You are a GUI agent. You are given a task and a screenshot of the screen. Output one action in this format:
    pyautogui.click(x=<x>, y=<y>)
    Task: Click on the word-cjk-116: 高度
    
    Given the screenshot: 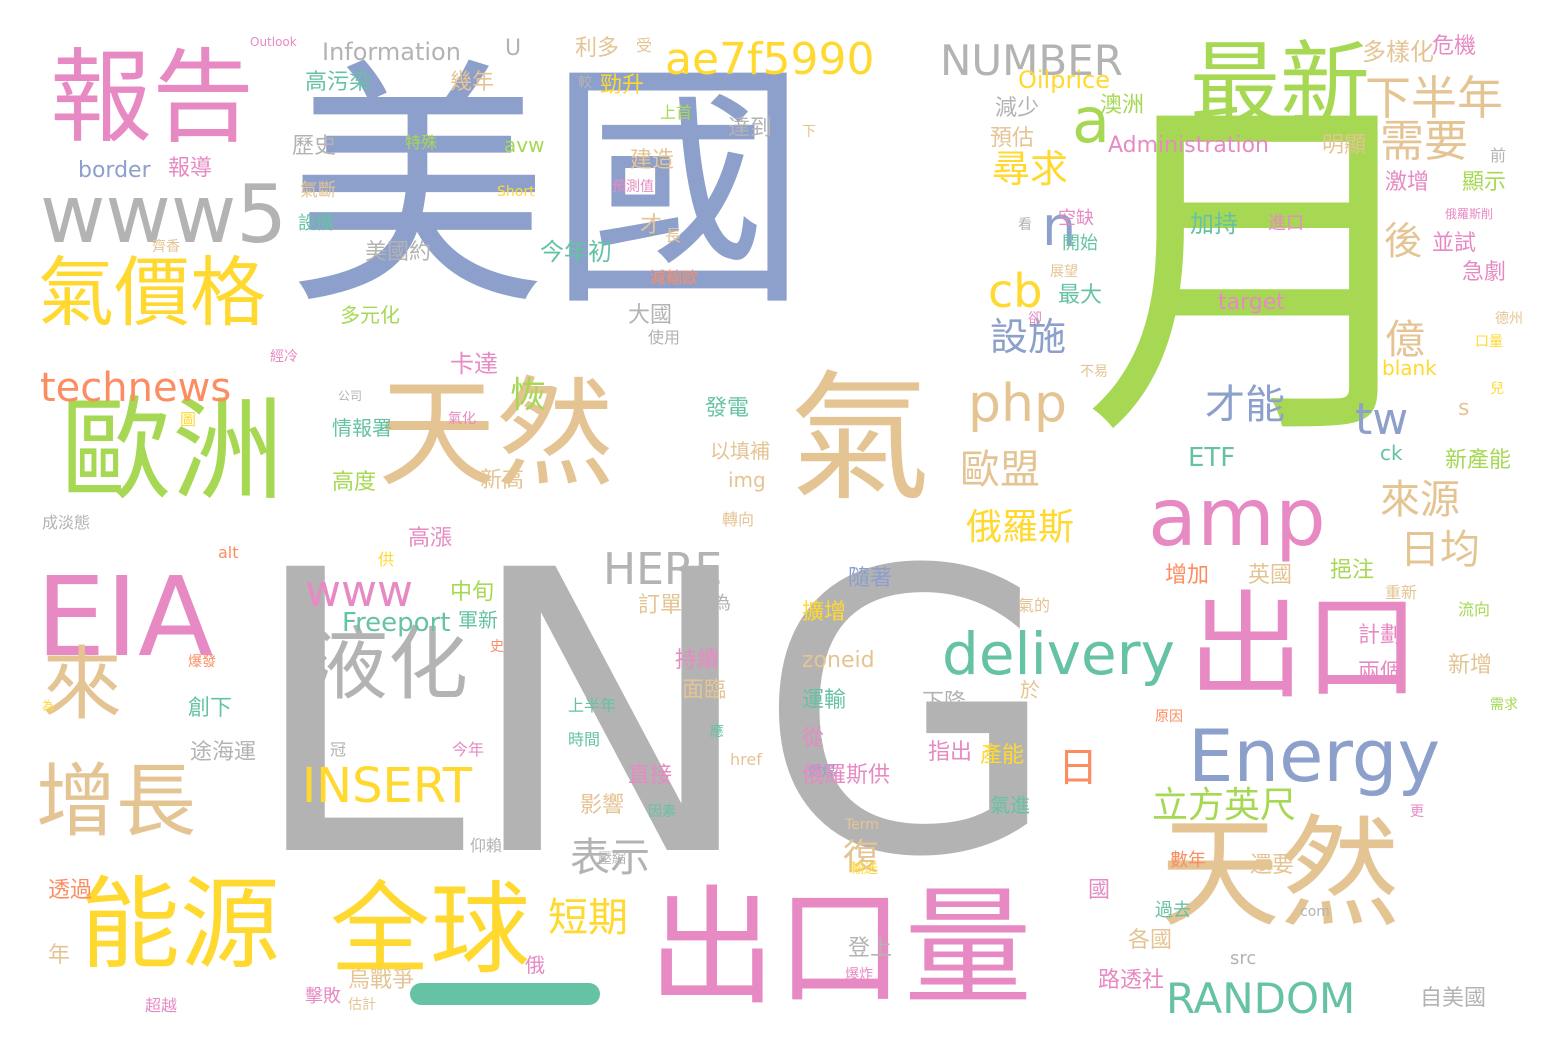 What is the action you would take?
    pyautogui.click(x=354, y=482)
    